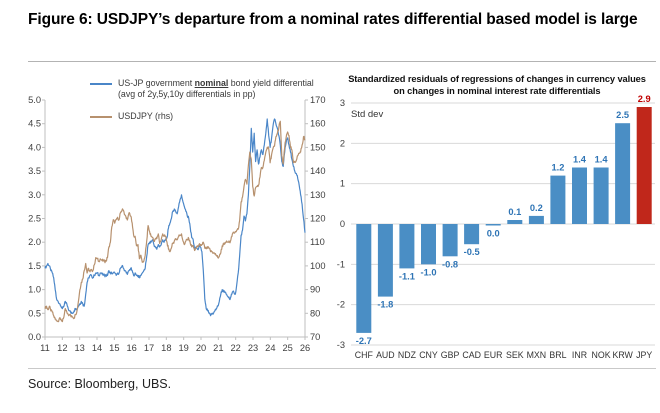  I want to click on svg-text: 3.0, so click(34, 195).